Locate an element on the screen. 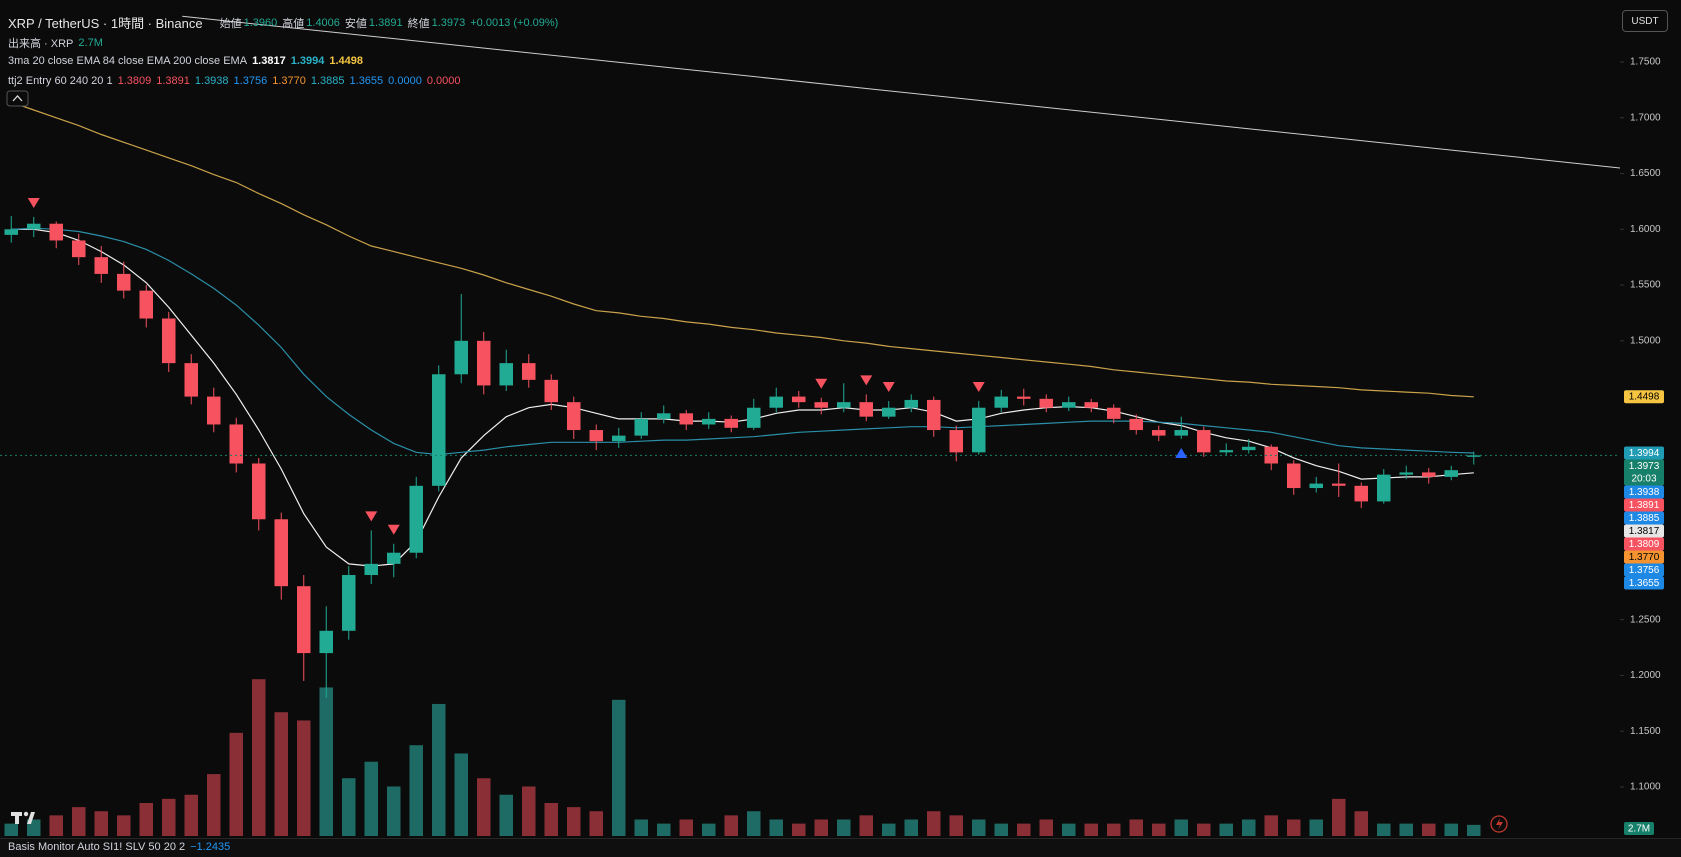 The image size is (1681, 857). price-tag-label: 1.3655 is located at coordinates (1644, 583).